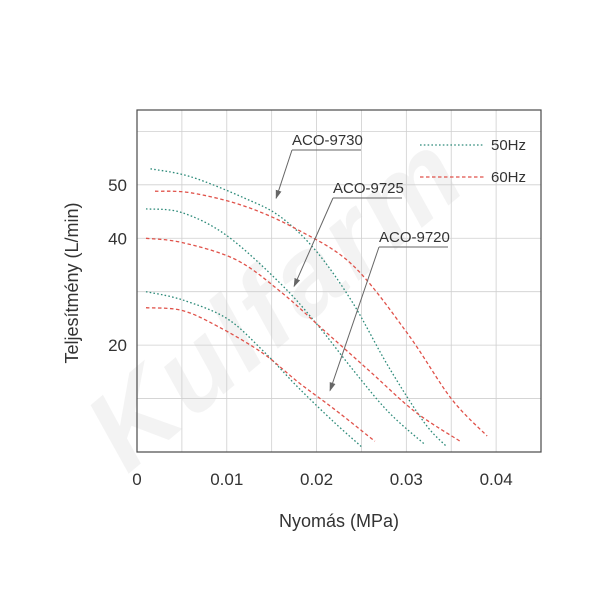 The width and height of the screenshot is (600, 600). I want to click on annotations: ACO-9730 ACO-9725 ACO-9720, so click(362, 262).